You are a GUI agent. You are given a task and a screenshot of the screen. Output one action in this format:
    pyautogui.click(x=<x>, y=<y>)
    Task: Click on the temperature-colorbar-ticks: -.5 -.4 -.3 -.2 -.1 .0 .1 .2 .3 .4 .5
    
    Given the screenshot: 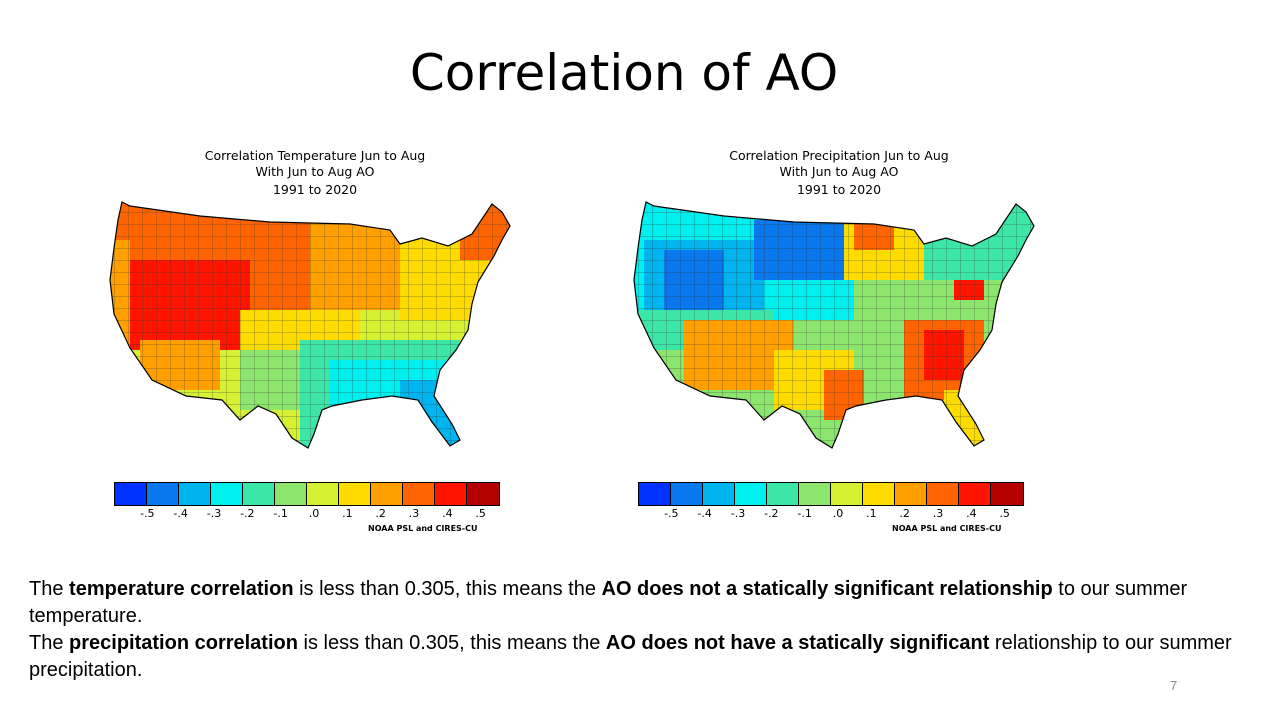 What is the action you would take?
    pyautogui.click(x=314, y=515)
    